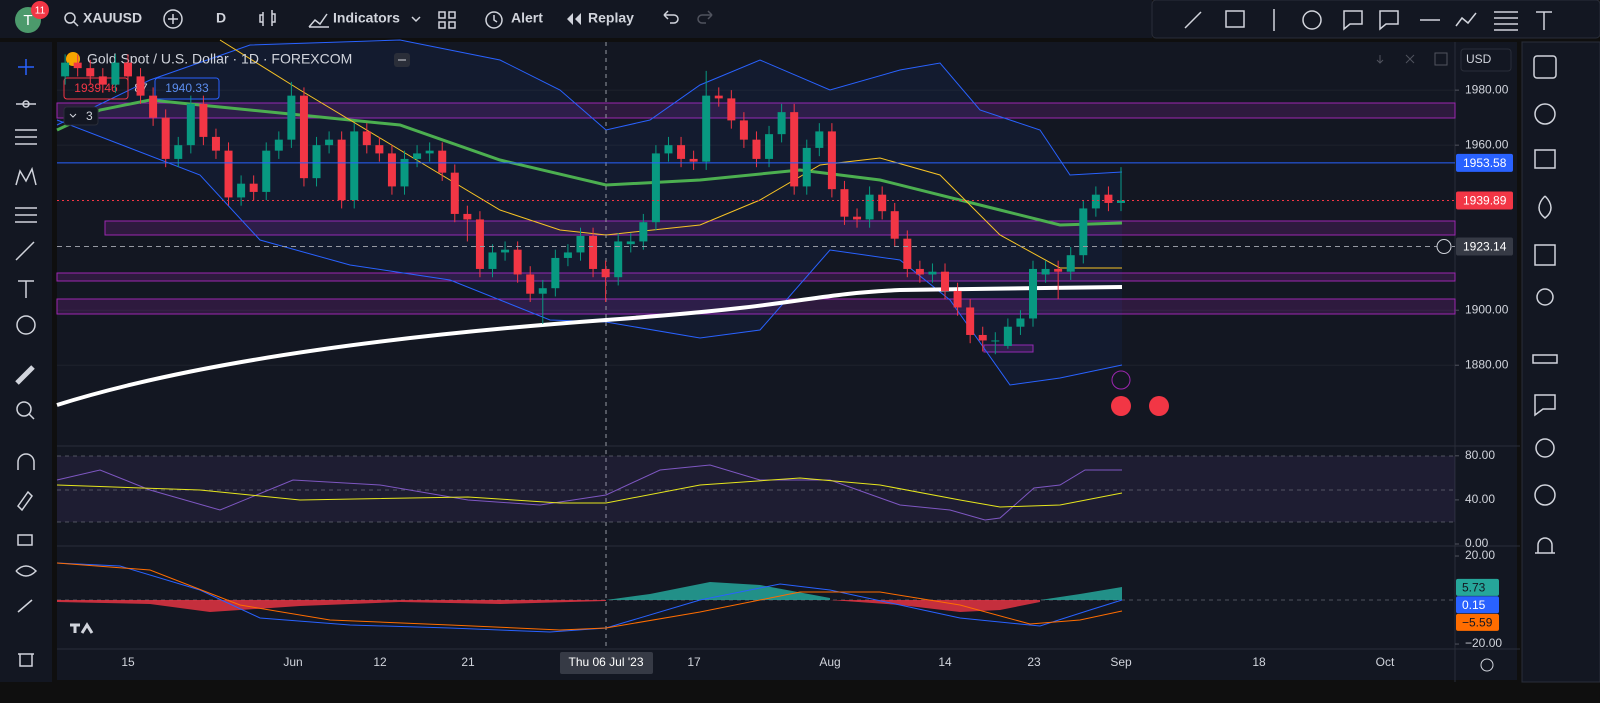  Describe the element at coordinates (82, 628) in the screenshot. I see `tv-logo` at that location.